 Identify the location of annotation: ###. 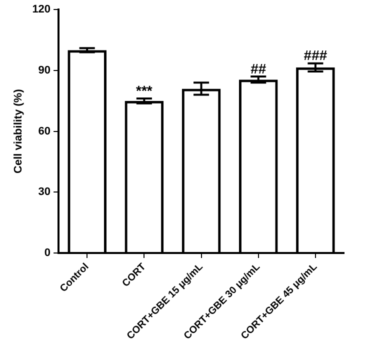
(316, 55).